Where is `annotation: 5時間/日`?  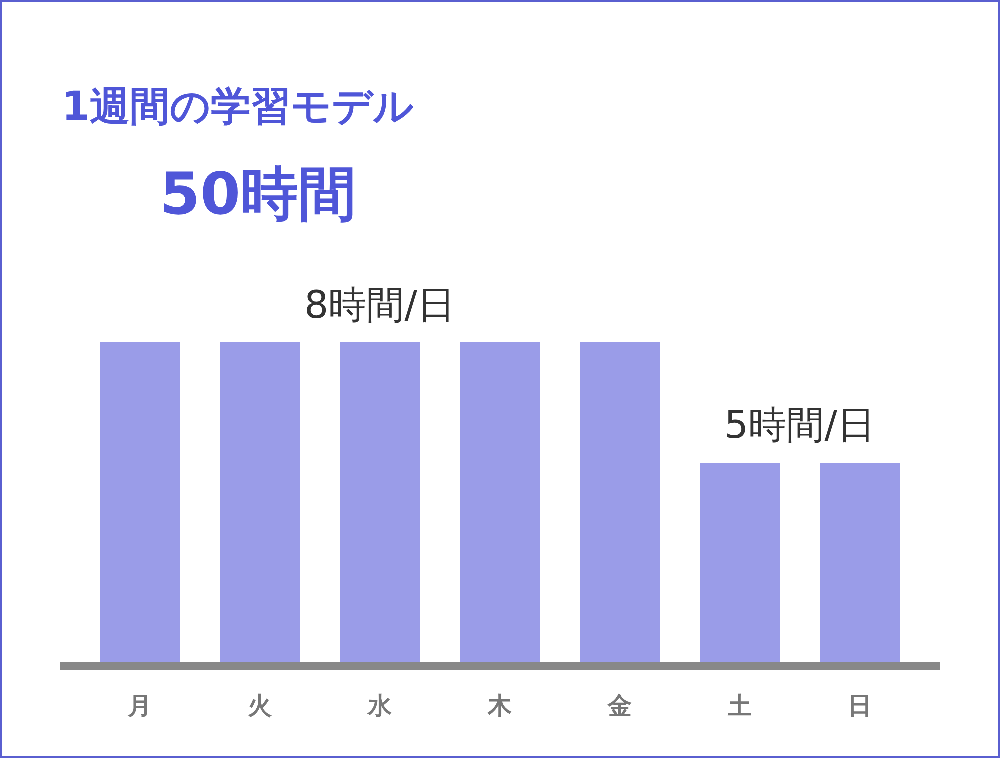 annotation: 5時間/日 is located at coordinates (800, 425).